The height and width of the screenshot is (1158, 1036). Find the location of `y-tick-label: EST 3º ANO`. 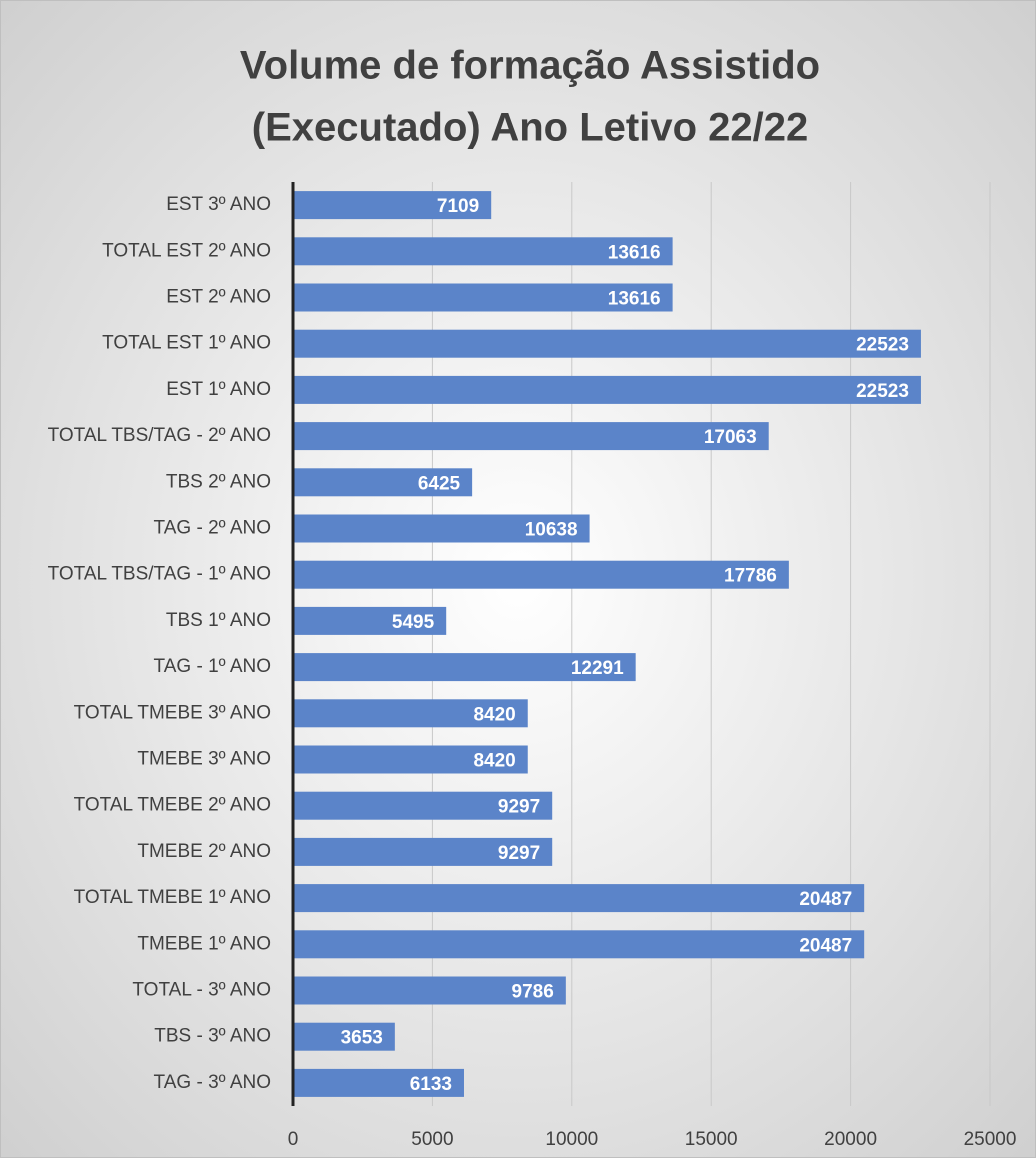

y-tick-label: EST 3º ANO is located at coordinates (218, 204).